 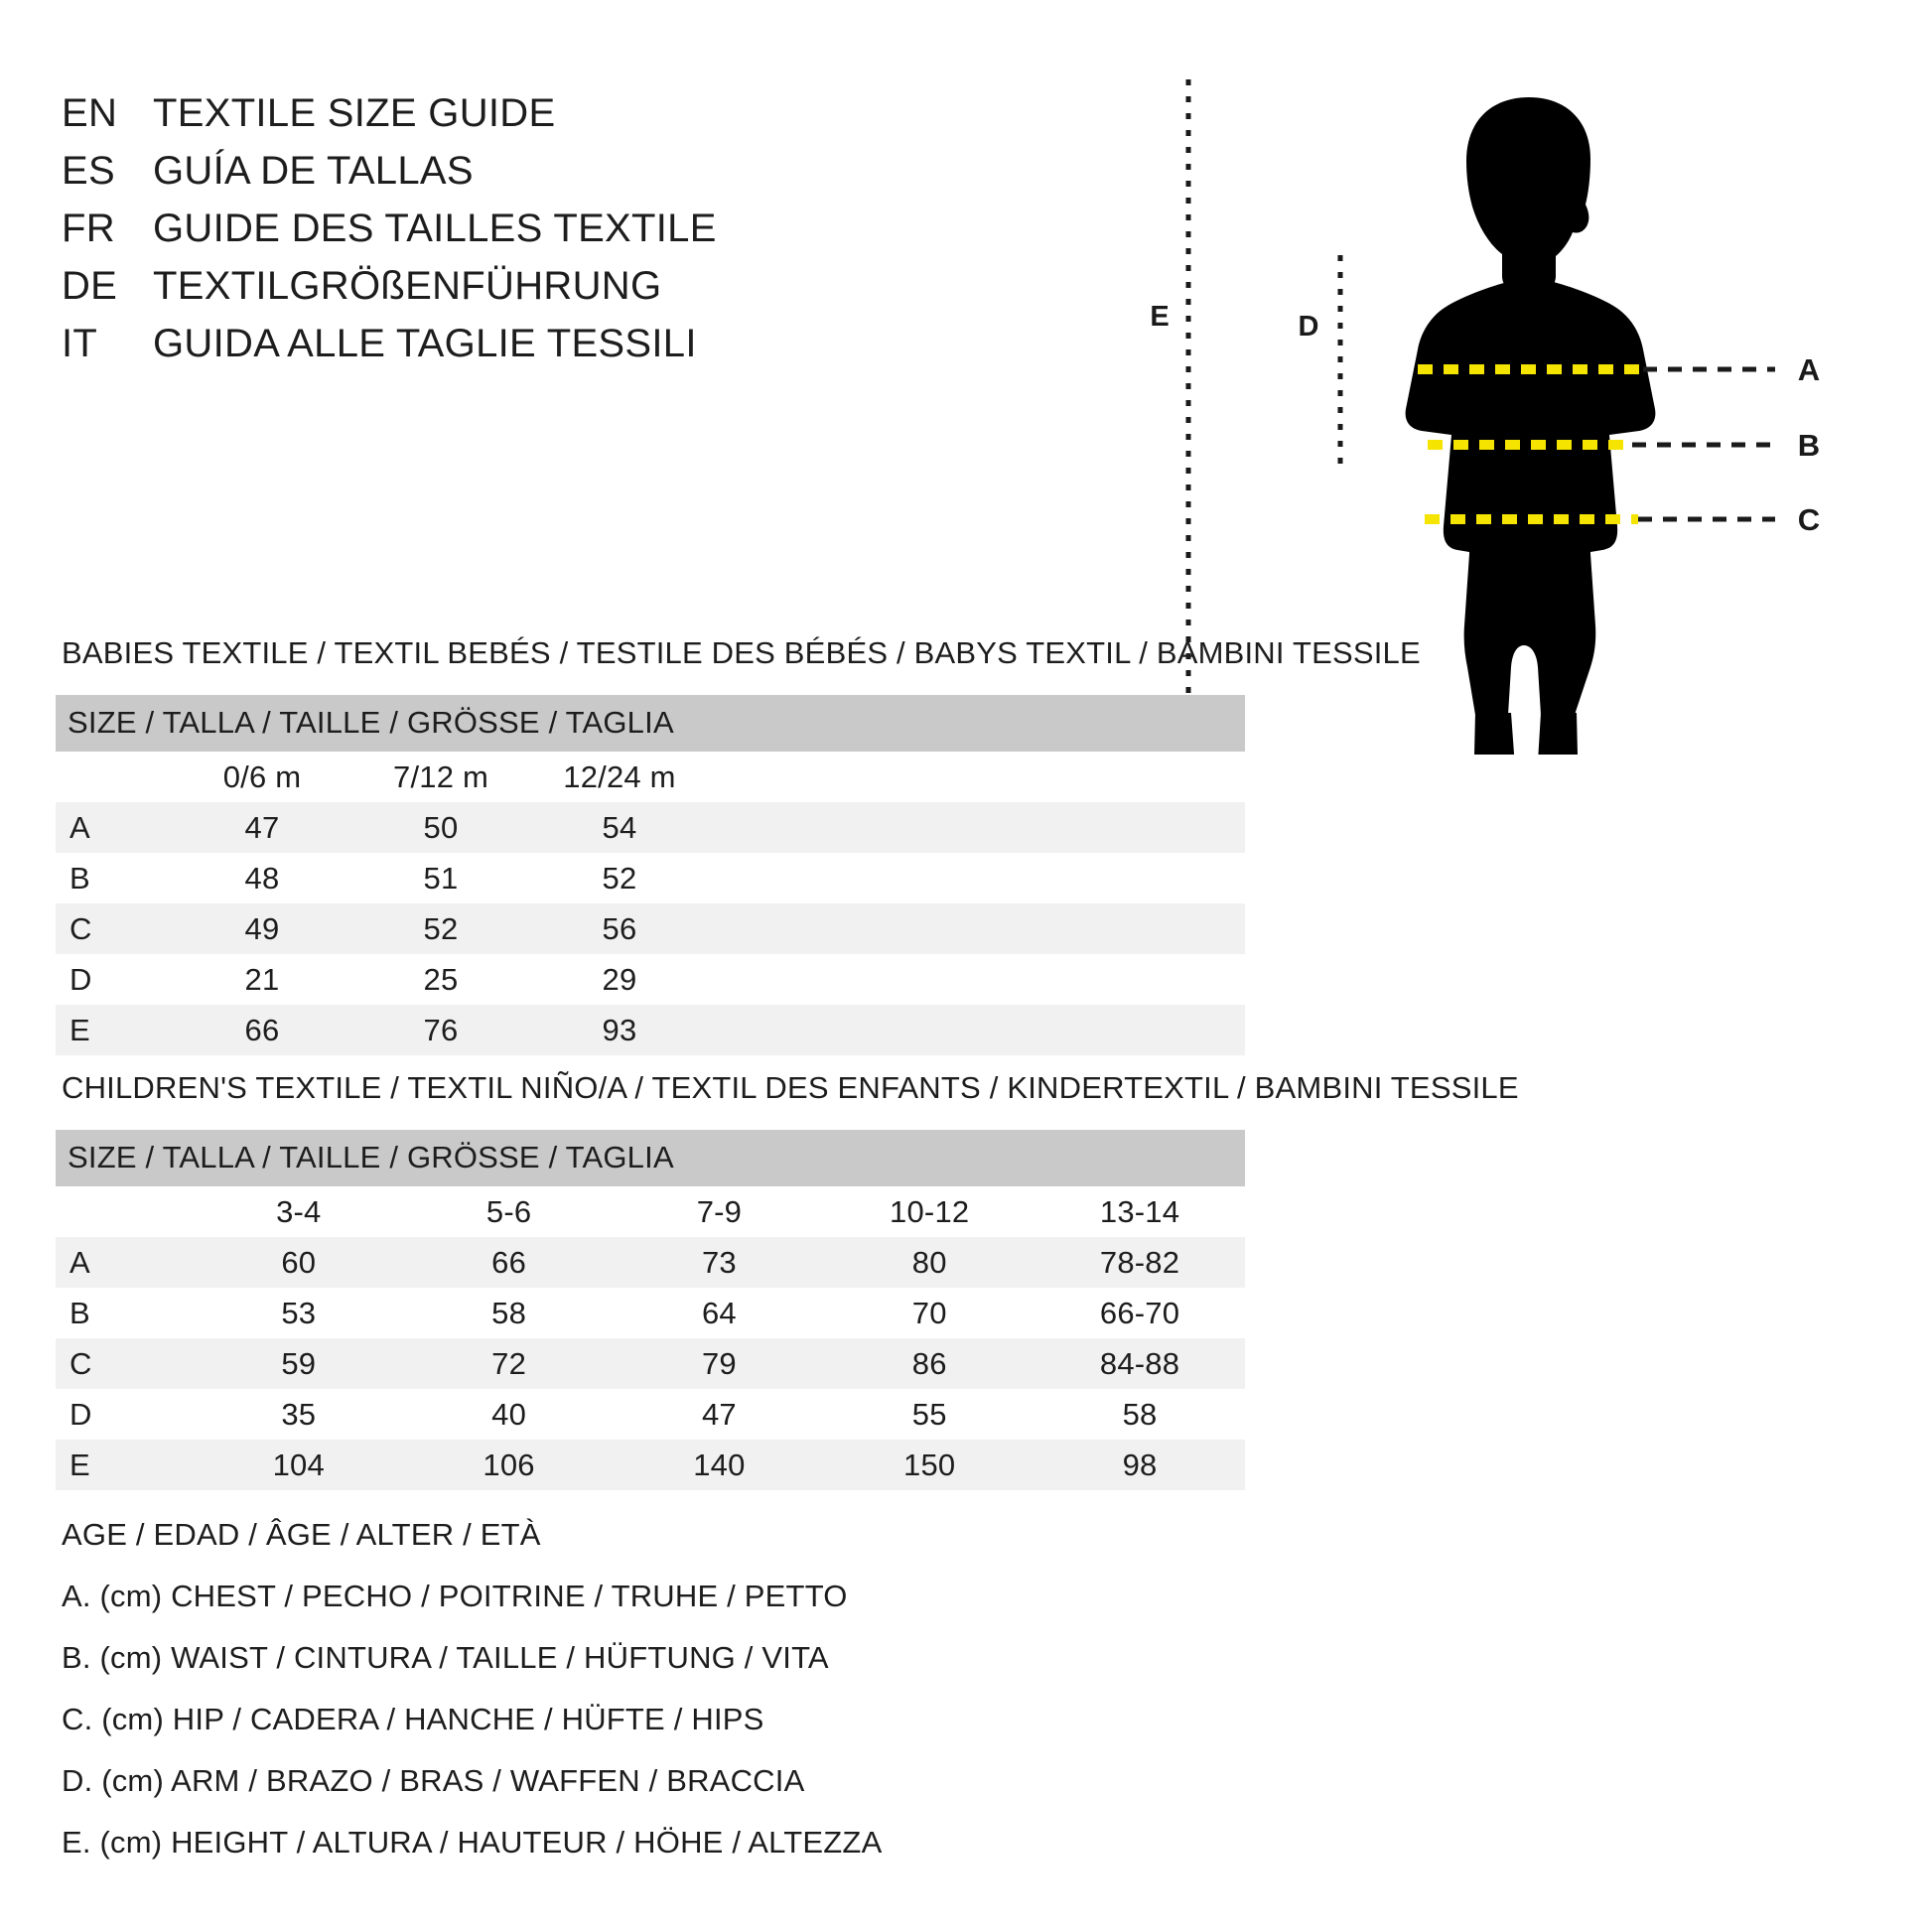 What do you see at coordinates (1140, 1363) in the screenshot?
I see `children-cell-c-4: 84-88` at bounding box center [1140, 1363].